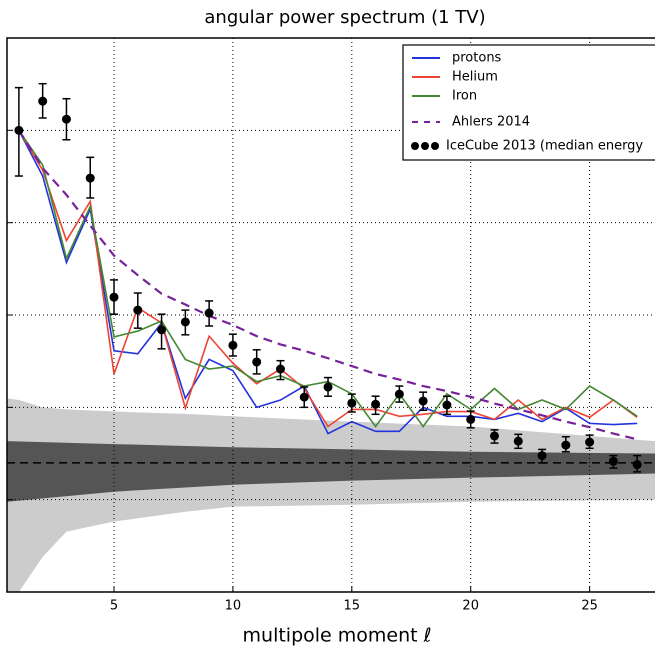 This screenshot has height=655, width=655. Describe the element at coordinates (475, 77) in the screenshot. I see `legend-label: Helium` at that location.